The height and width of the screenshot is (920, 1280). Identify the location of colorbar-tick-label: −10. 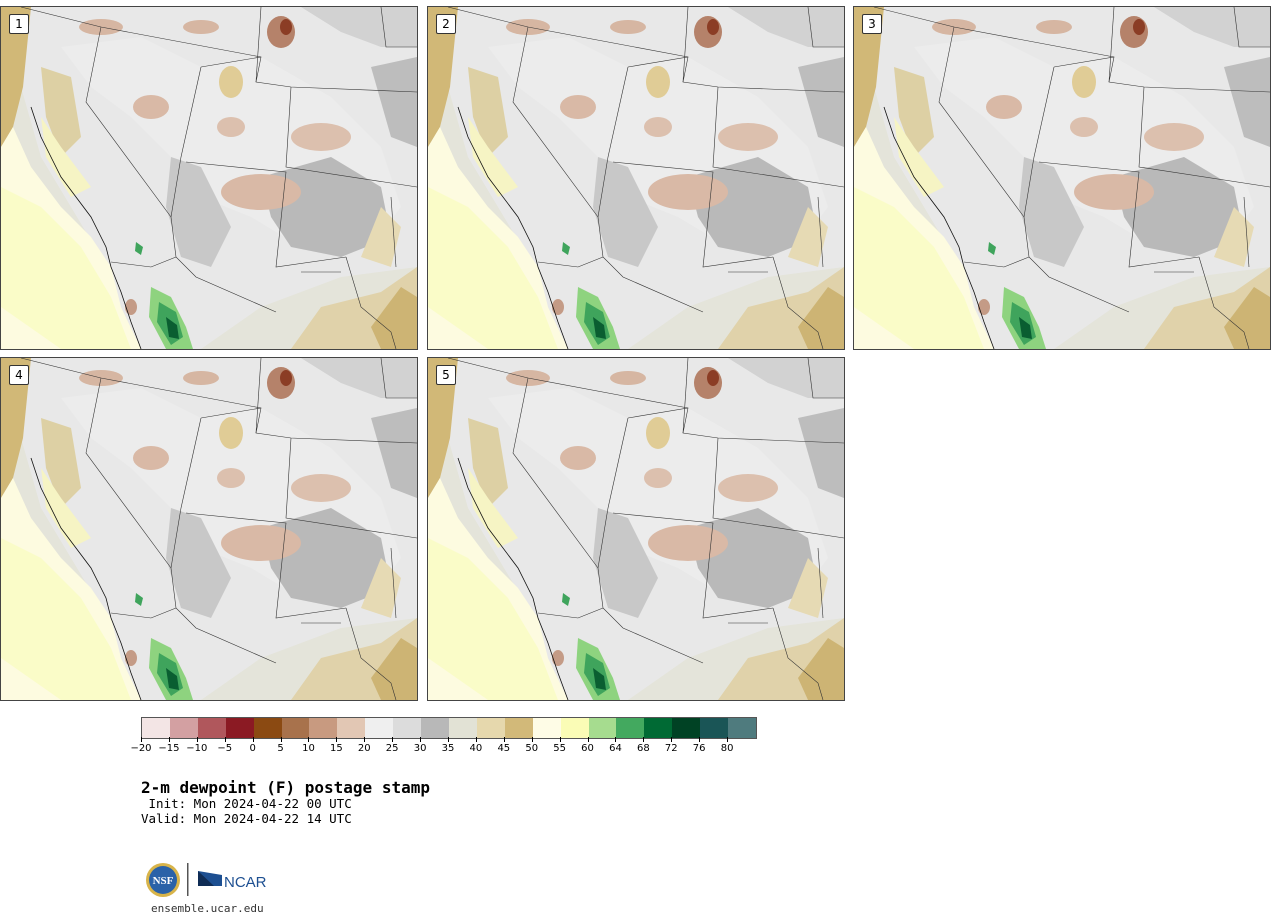
(197, 748).